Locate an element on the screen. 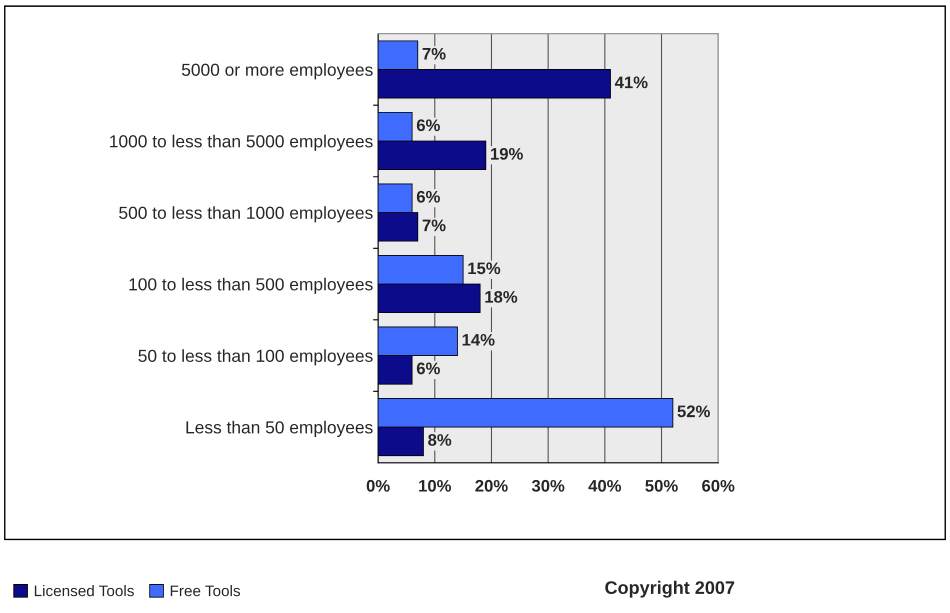  legend-label: Licensed Tools is located at coordinates (84, 590).